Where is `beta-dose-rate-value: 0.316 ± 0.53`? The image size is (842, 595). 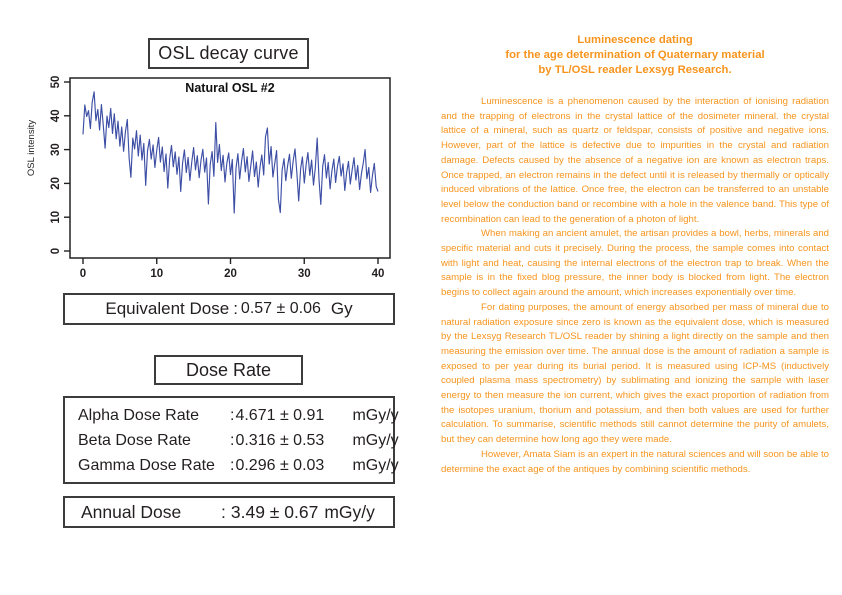
beta-dose-rate-value: 0.316 ± 0.53 is located at coordinates (280, 440).